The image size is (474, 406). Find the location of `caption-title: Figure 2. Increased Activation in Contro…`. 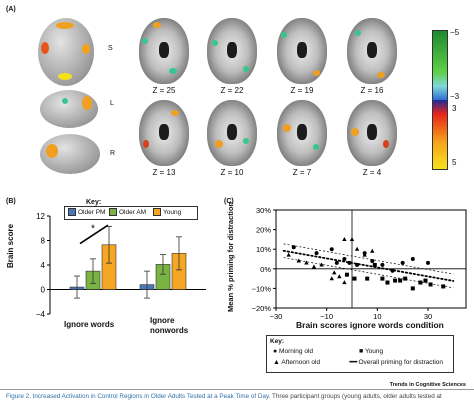

caption-title: Figure 2. Increased Activation in Contro… is located at coordinates (138, 396).